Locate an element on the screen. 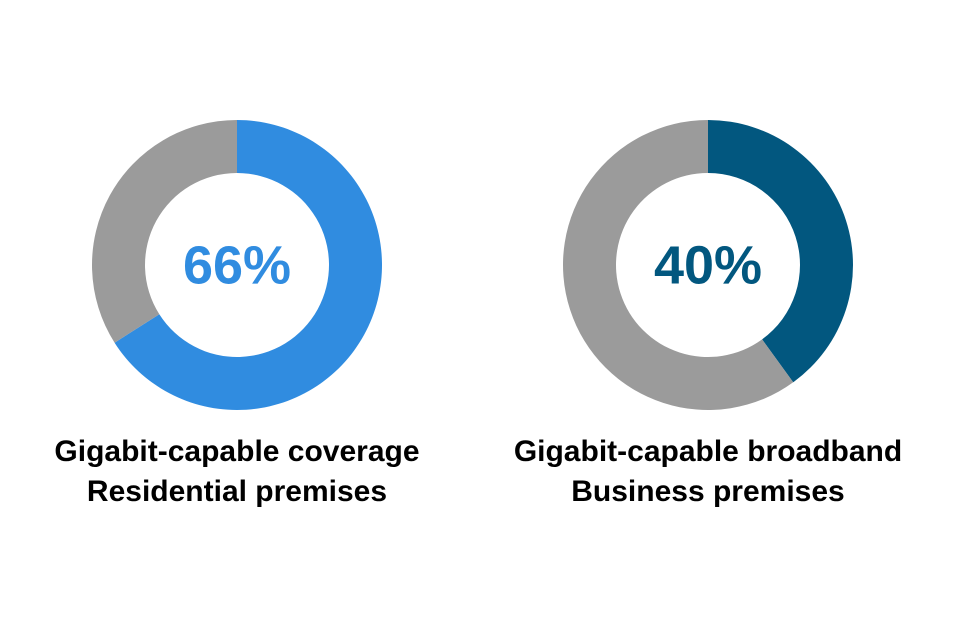  center-value-label: 40% is located at coordinates (708, 265).